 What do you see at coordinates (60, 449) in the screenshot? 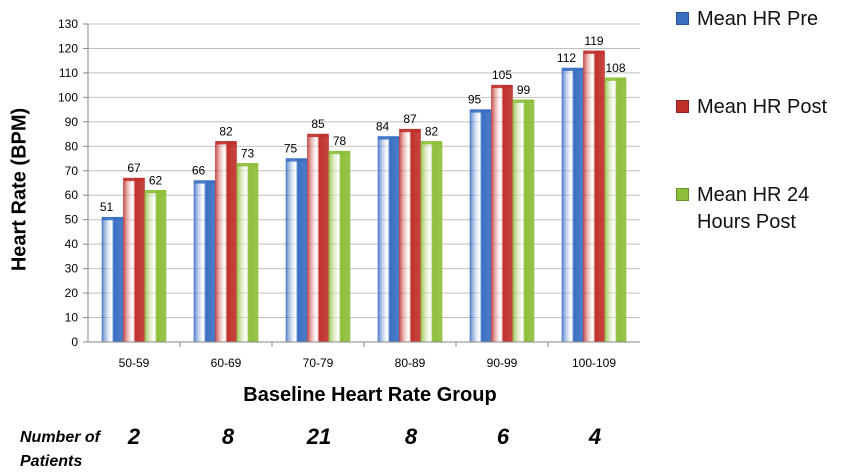
I see `patient-count-label: Number of Patients` at bounding box center [60, 449].